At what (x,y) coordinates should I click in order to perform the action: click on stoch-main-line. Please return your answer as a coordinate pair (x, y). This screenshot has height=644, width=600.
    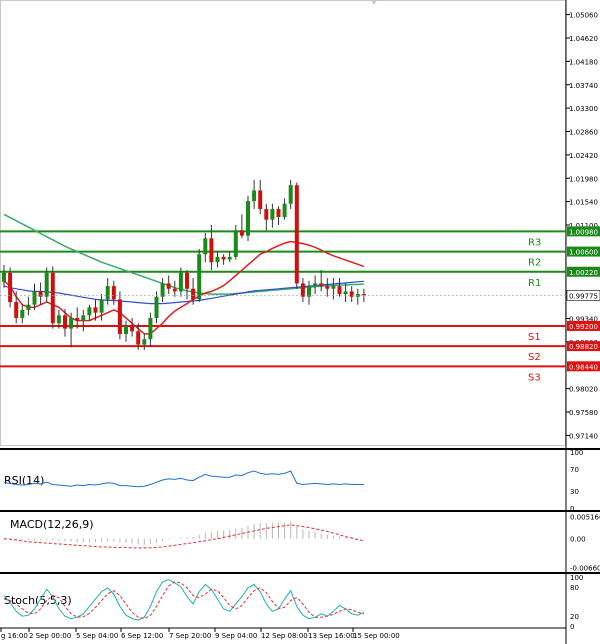
    Looking at the image, I should click on (184, 599).